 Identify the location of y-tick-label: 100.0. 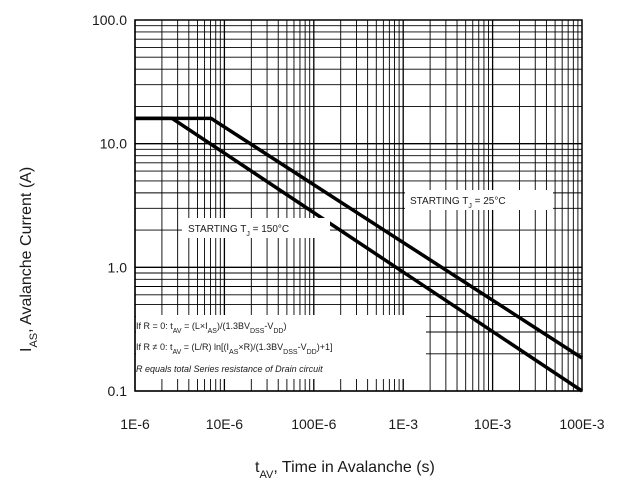
(109, 20).